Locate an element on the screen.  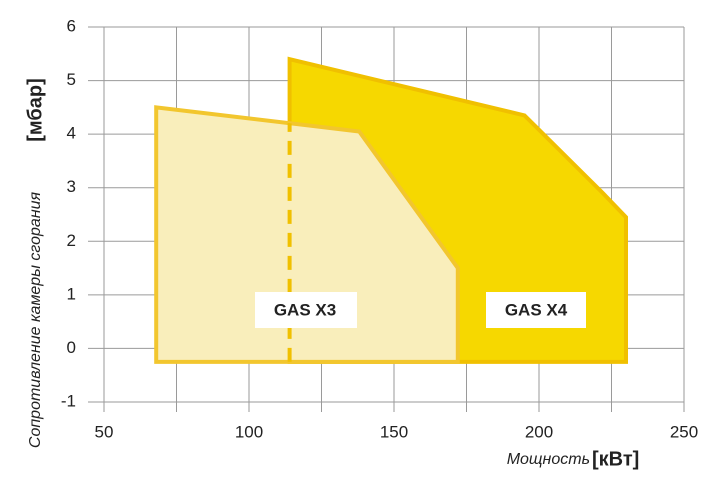
y-tick-label: -1 is located at coordinates (68, 400).